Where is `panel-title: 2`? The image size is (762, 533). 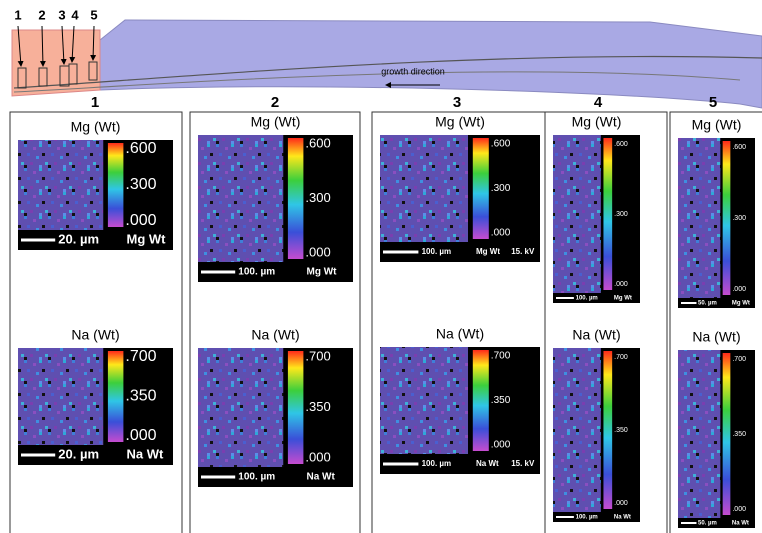
panel-title: 2 is located at coordinates (275, 102).